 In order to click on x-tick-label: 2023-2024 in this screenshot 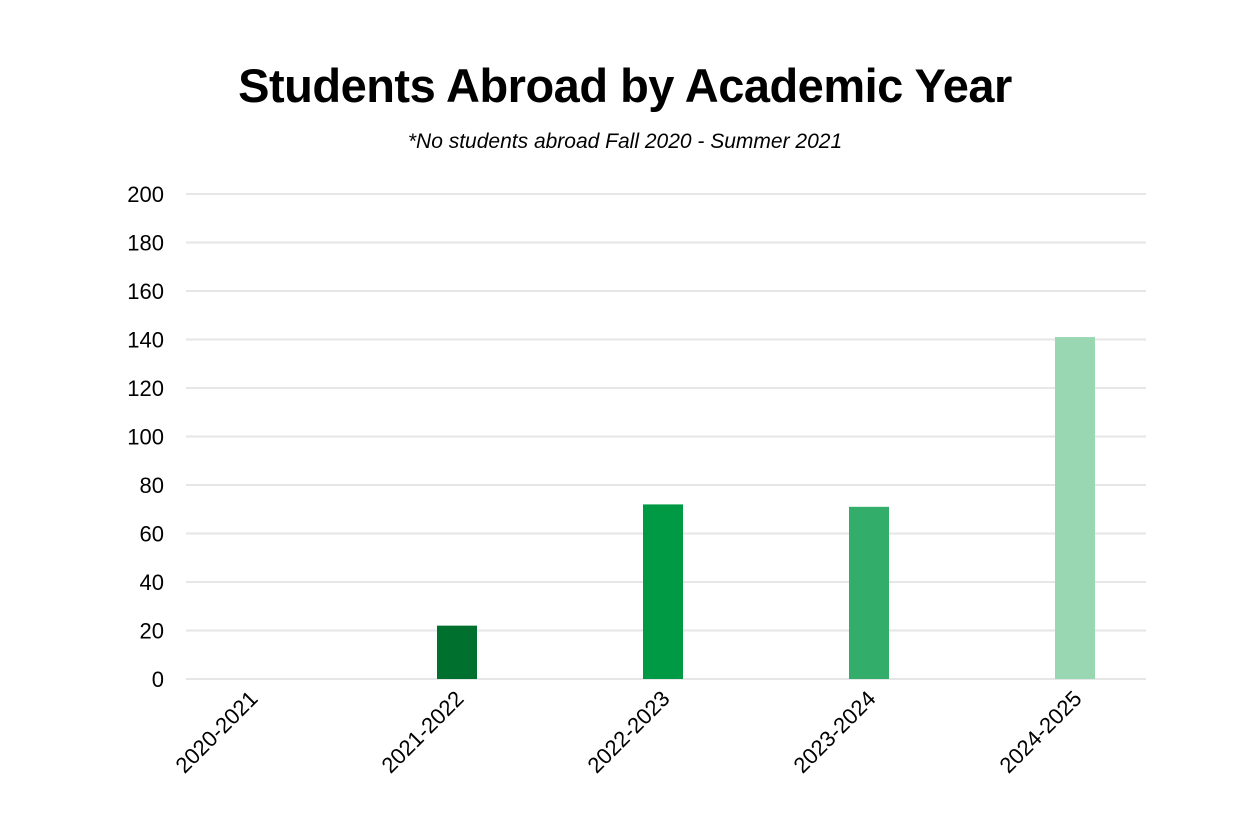, I will do `click(834, 732)`.